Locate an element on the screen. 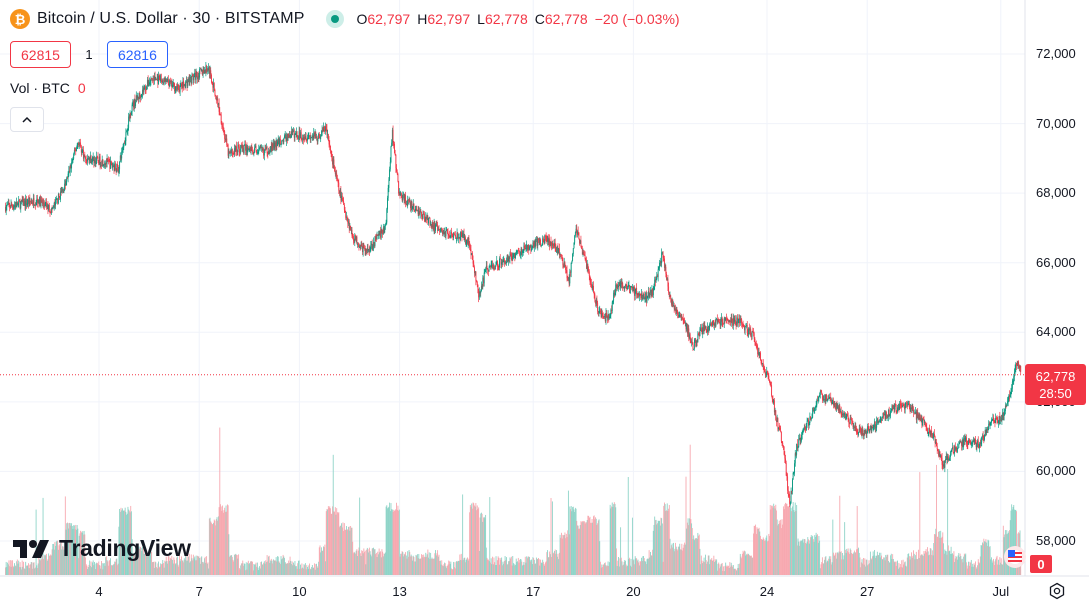 The width and height of the screenshot is (1089, 605). sell-button: 62815 is located at coordinates (40, 54).